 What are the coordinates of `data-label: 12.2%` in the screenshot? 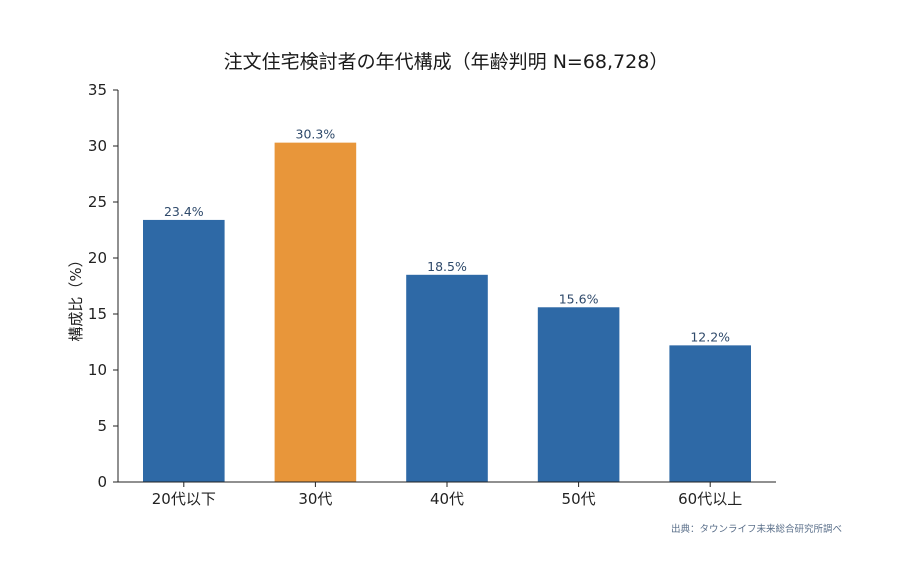 It's located at (710, 336).